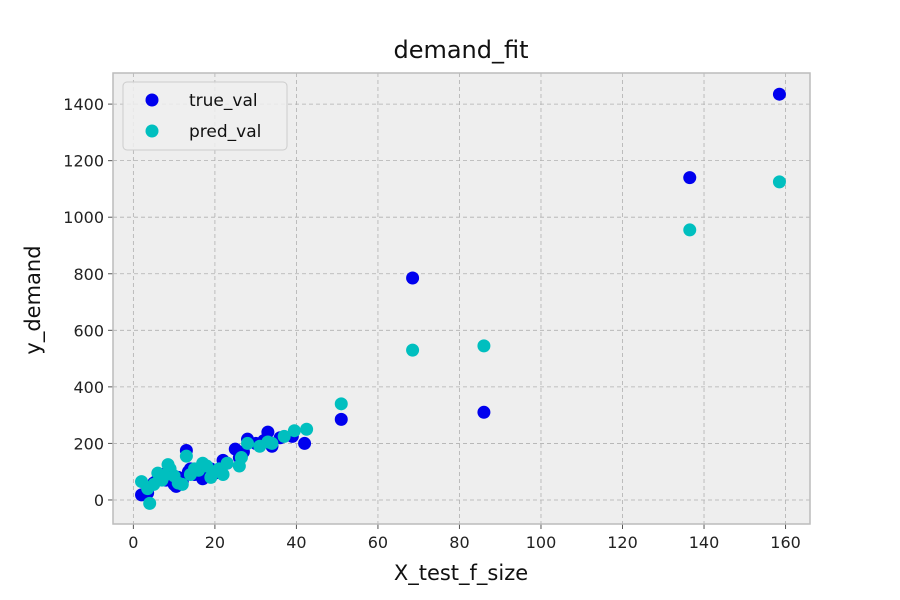 This screenshot has height=600, width=900. I want to click on y-axis-title: y_demand, so click(33, 299).